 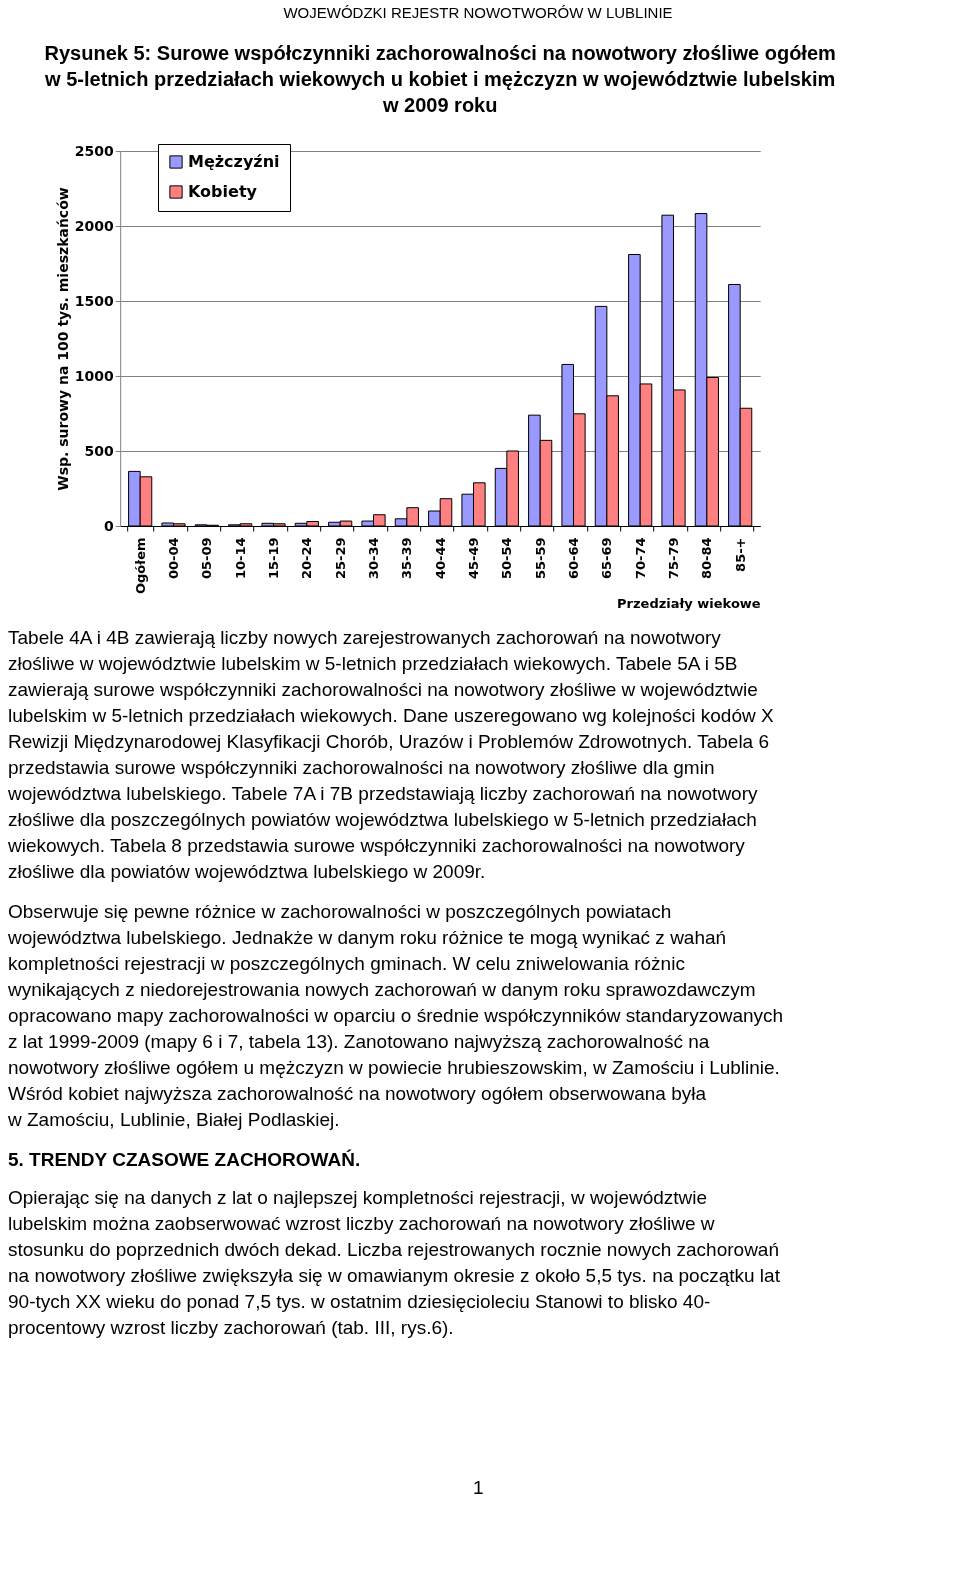 I want to click on x-axis-title: Przedziały wiekowe, so click(x=689, y=603).